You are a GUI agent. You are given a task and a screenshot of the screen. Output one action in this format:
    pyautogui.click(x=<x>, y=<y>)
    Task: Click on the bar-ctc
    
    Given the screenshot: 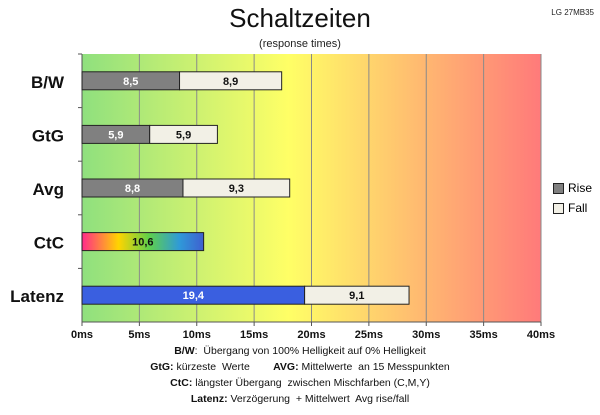 What is the action you would take?
    pyautogui.click(x=143, y=242)
    